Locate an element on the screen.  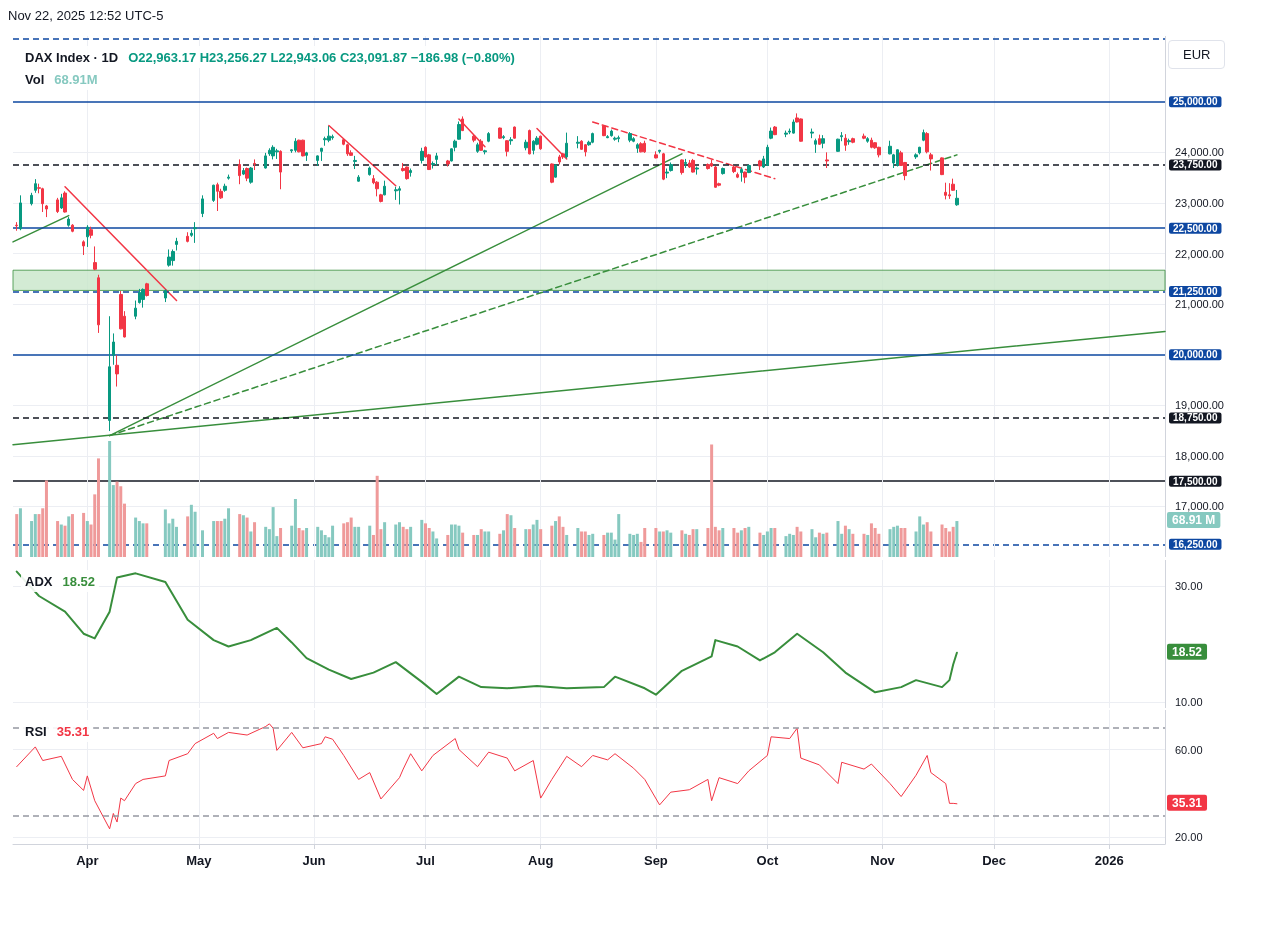
ref-line-label: 25,000.00 is located at coordinates (1195, 102).